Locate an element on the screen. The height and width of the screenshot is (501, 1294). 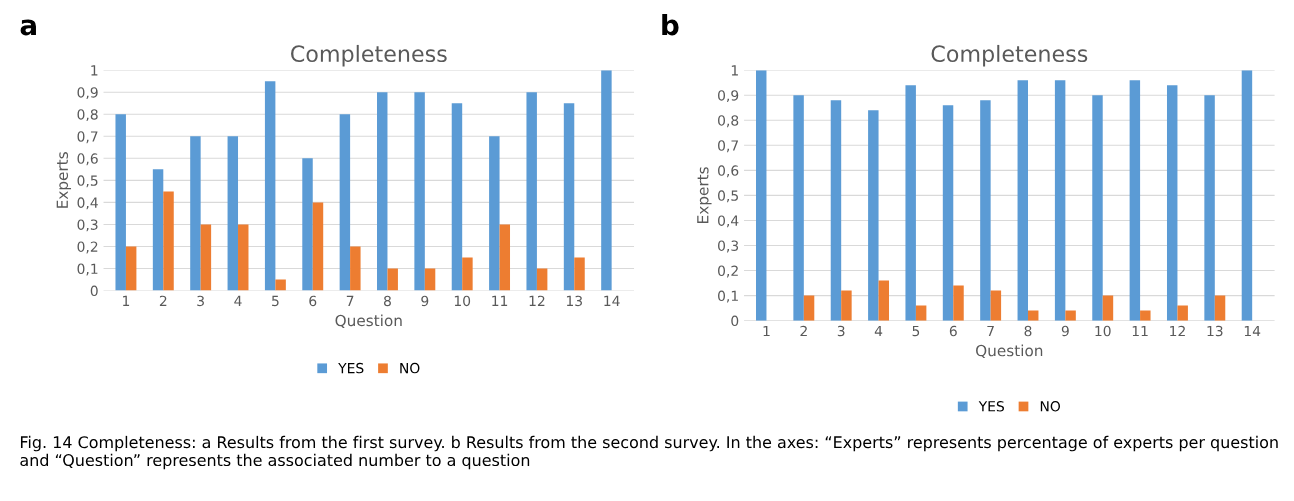
x-tick-label: 9 is located at coordinates (425, 301).